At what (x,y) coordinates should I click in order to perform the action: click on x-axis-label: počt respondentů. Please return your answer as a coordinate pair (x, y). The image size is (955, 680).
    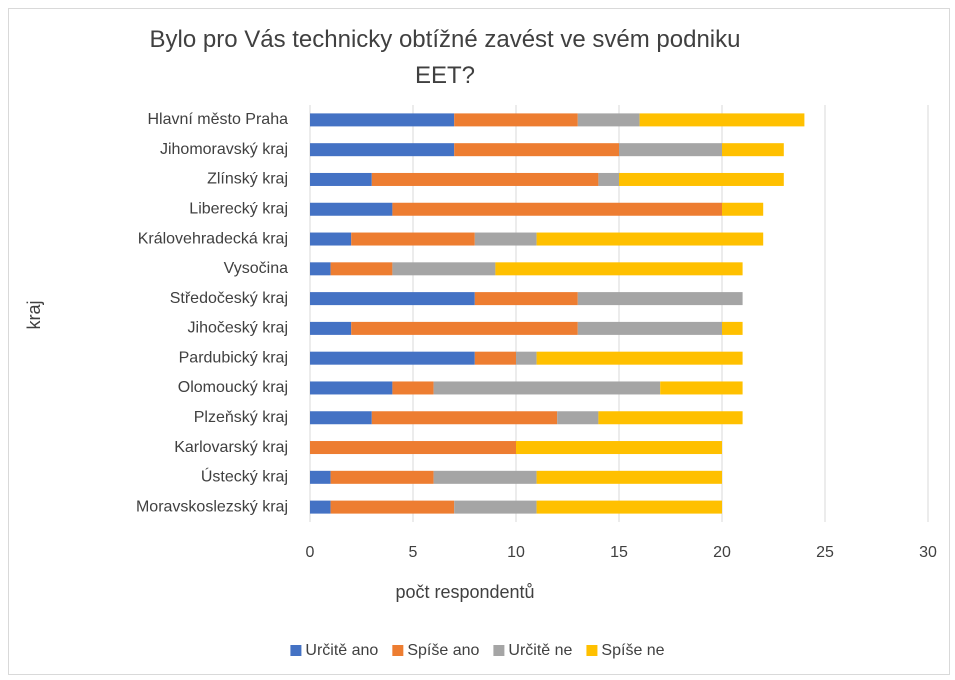
    Looking at the image, I should click on (464, 592).